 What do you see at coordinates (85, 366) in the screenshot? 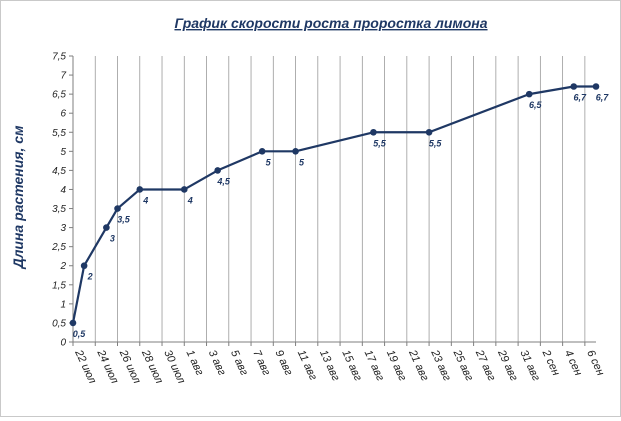
I see `x-tick-label: 22 июл` at bounding box center [85, 366].